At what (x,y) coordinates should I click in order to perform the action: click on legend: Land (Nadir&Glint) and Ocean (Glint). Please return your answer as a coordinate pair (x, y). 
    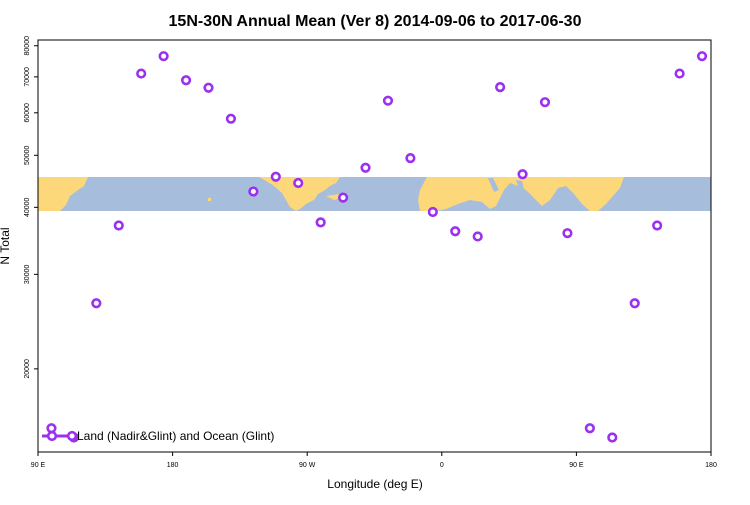
    Looking at the image, I should click on (158, 436).